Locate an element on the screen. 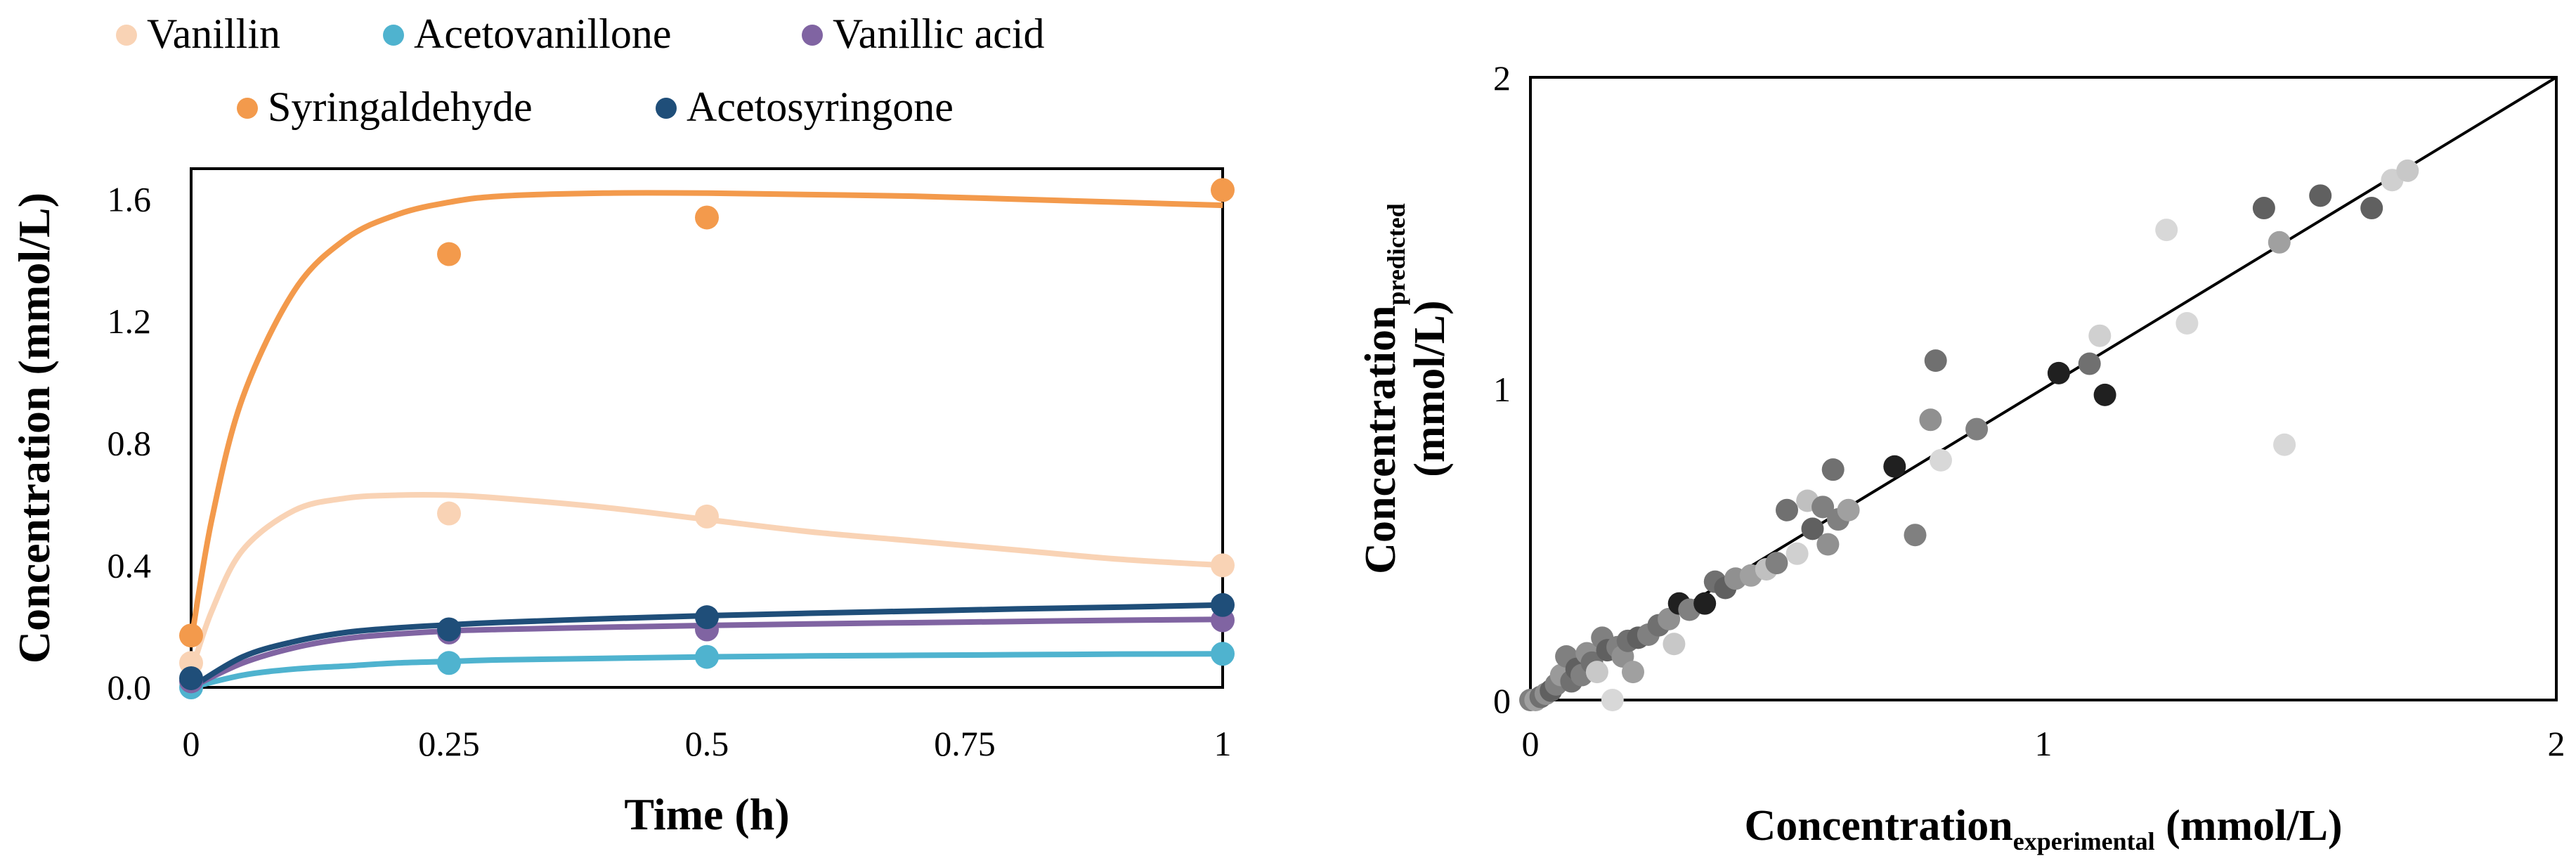 The image size is (2576, 868). legend-label-acetosyringone: Acetosyringone is located at coordinates (820, 107).